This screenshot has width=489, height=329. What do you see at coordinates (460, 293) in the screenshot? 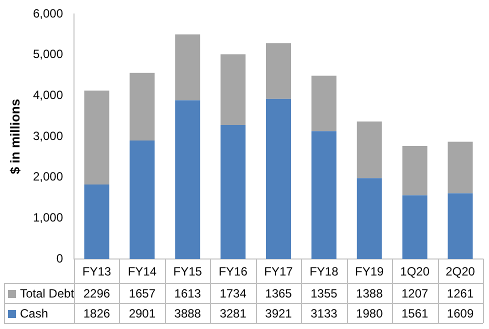
I see `data-label: 1261` at bounding box center [460, 293].